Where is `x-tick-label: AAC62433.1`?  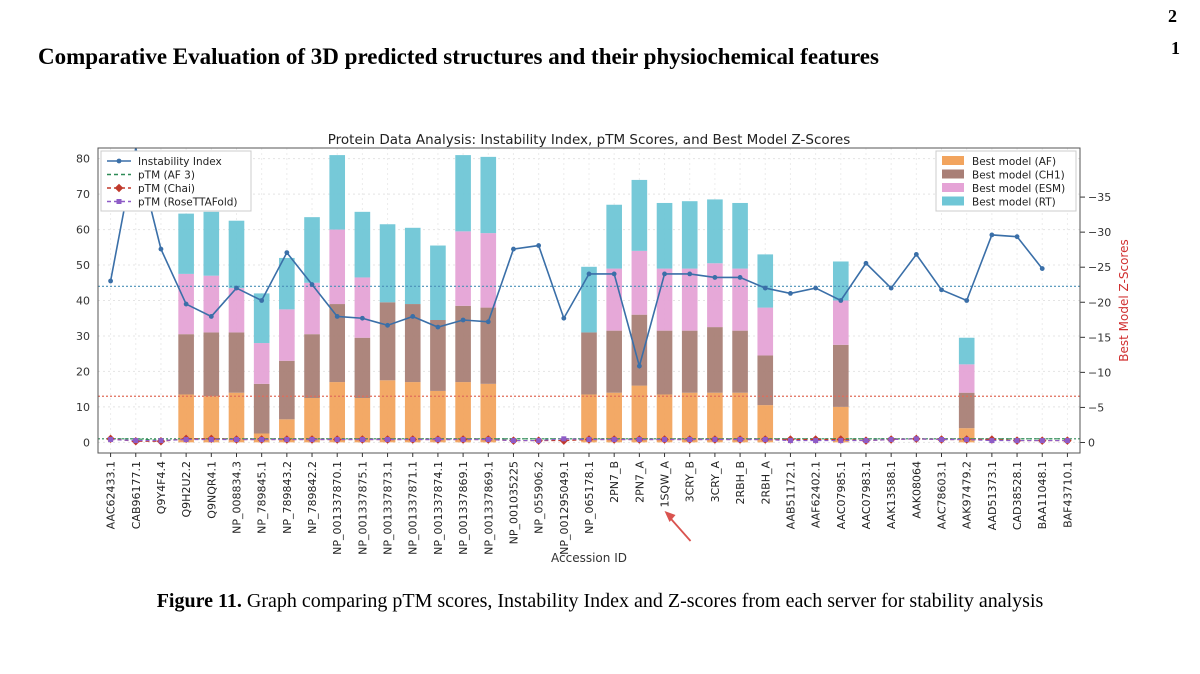 x-tick-label: AAC62433.1 is located at coordinates (111, 495).